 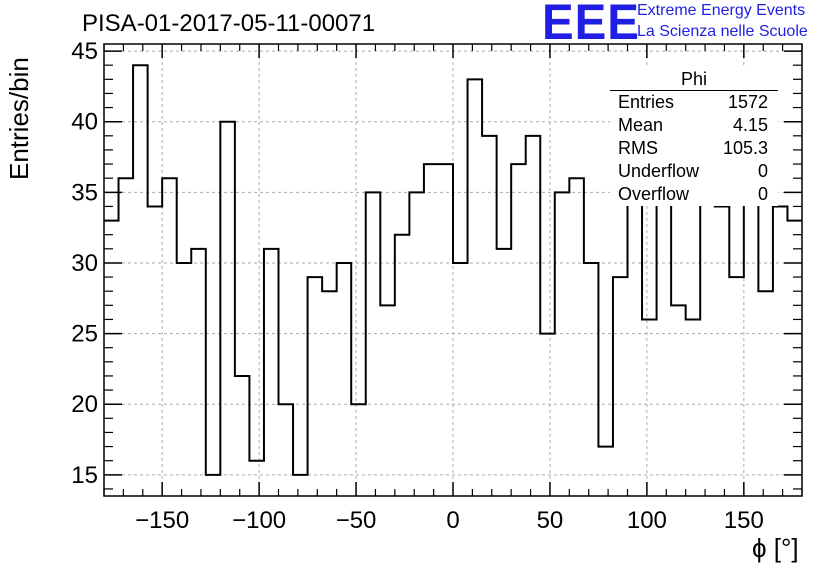 What do you see at coordinates (747, 102) in the screenshot?
I see `stats-value: 1572` at bounding box center [747, 102].